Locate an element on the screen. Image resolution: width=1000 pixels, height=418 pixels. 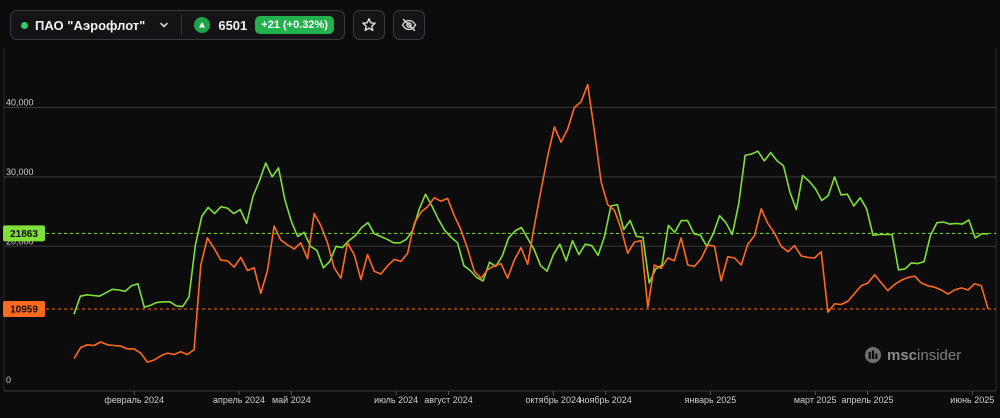
x-tick-label: июнь 2025 is located at coordinates (972, 400).